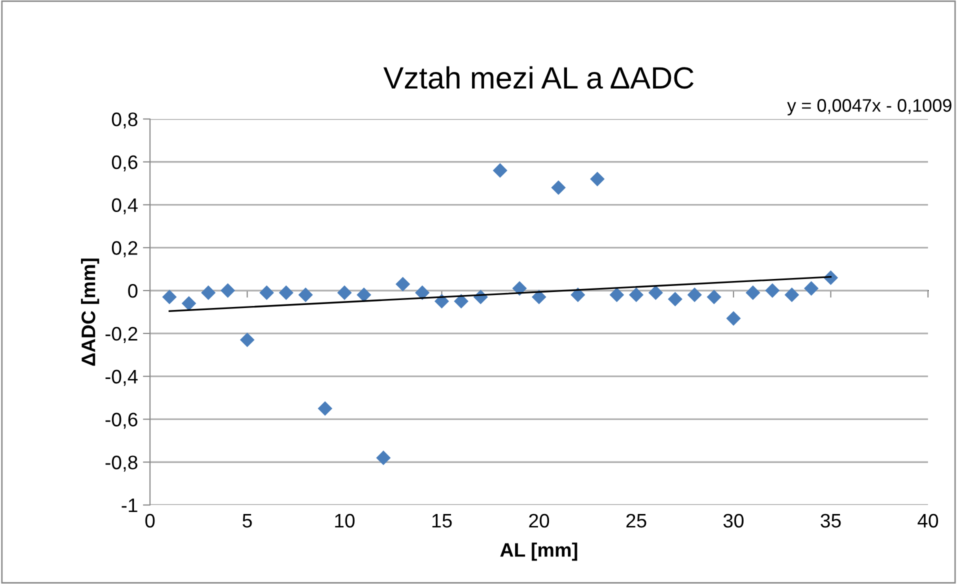  I want to click on x-tick-label: 30, so click(733, 521).